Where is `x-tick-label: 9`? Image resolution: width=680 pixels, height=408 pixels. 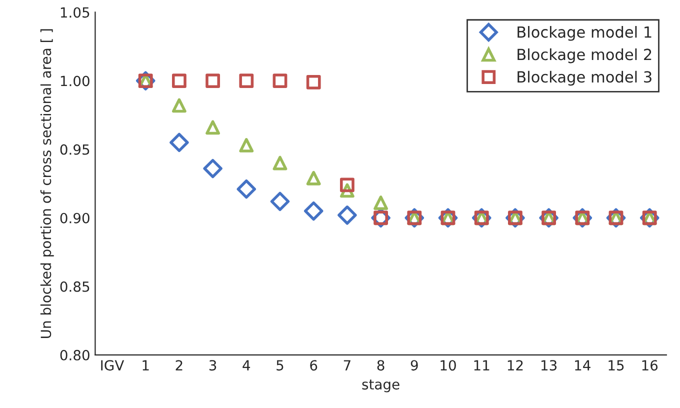 x-tick-label: 9 is located at coordinates (414, 365).